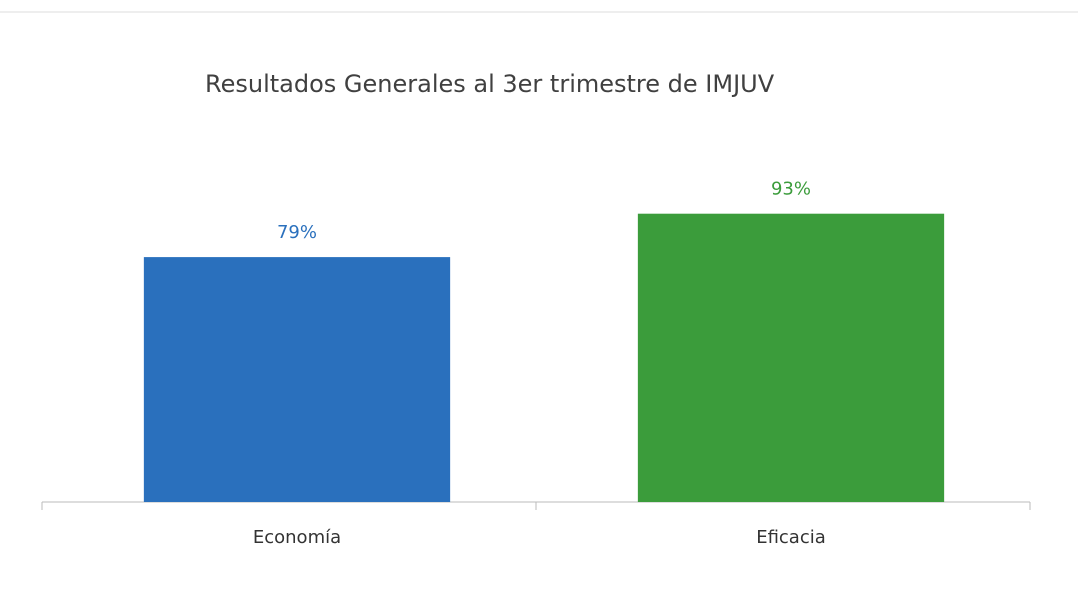  What do you see at coordinates (791, 189) in the screenshot?
I see `data-label: 93%` at bounding box center [791, 189].